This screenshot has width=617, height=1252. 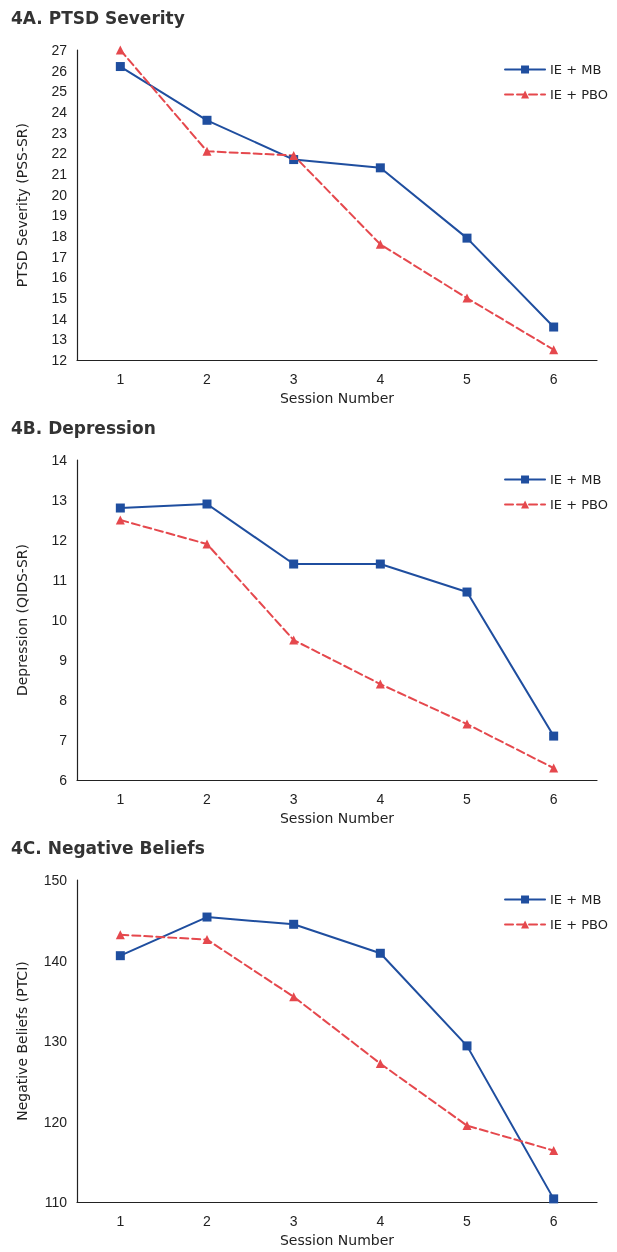 I want to click on y-tick-label: 9, so click(x=63, y=660).